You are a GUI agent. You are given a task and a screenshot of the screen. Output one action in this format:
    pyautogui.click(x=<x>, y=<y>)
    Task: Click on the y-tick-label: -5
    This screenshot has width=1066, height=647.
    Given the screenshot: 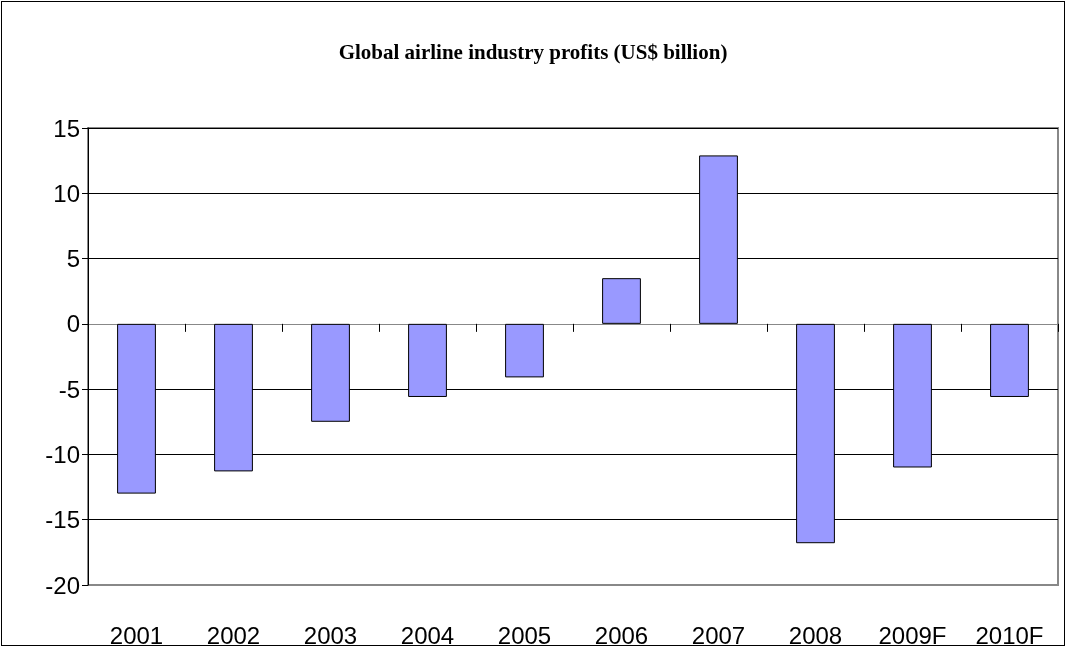 What is the action you would take?
    pyautogui.click(x=69, y=389)
    